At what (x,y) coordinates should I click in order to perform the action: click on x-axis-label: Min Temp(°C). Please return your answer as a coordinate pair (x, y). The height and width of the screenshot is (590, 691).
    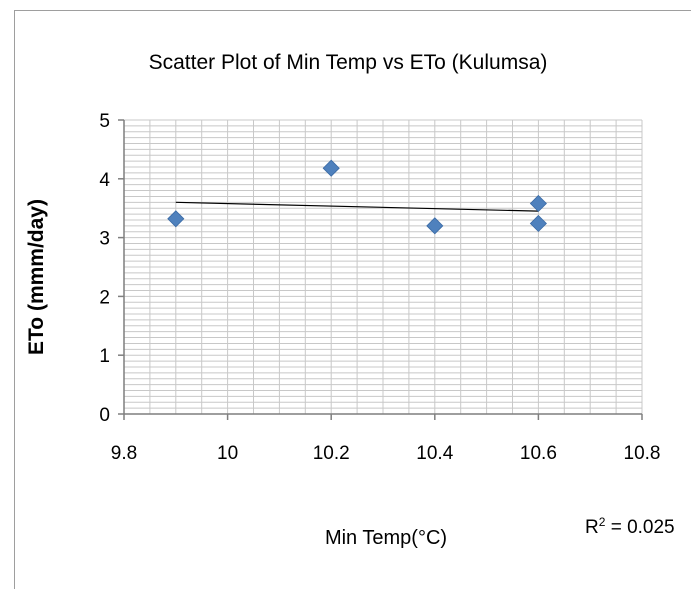
    Looking at the image, I should click on (386, 538).